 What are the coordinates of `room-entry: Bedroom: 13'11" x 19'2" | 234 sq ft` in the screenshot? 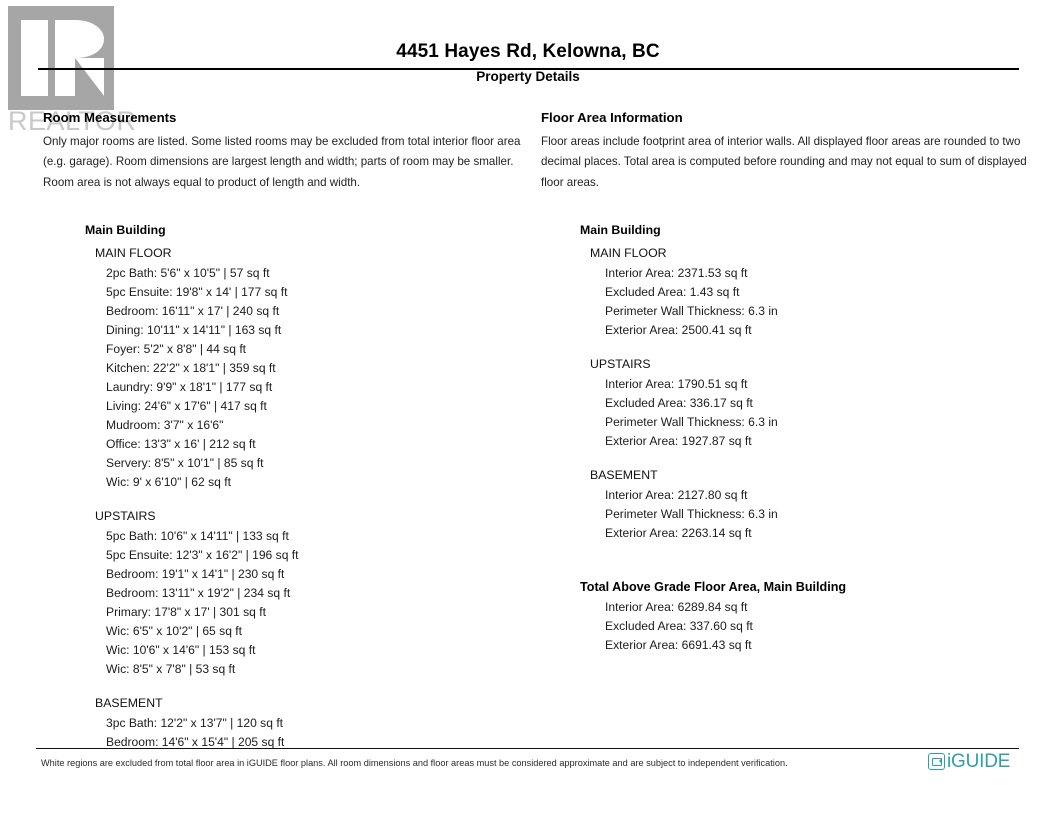 It's located at (198, 593).